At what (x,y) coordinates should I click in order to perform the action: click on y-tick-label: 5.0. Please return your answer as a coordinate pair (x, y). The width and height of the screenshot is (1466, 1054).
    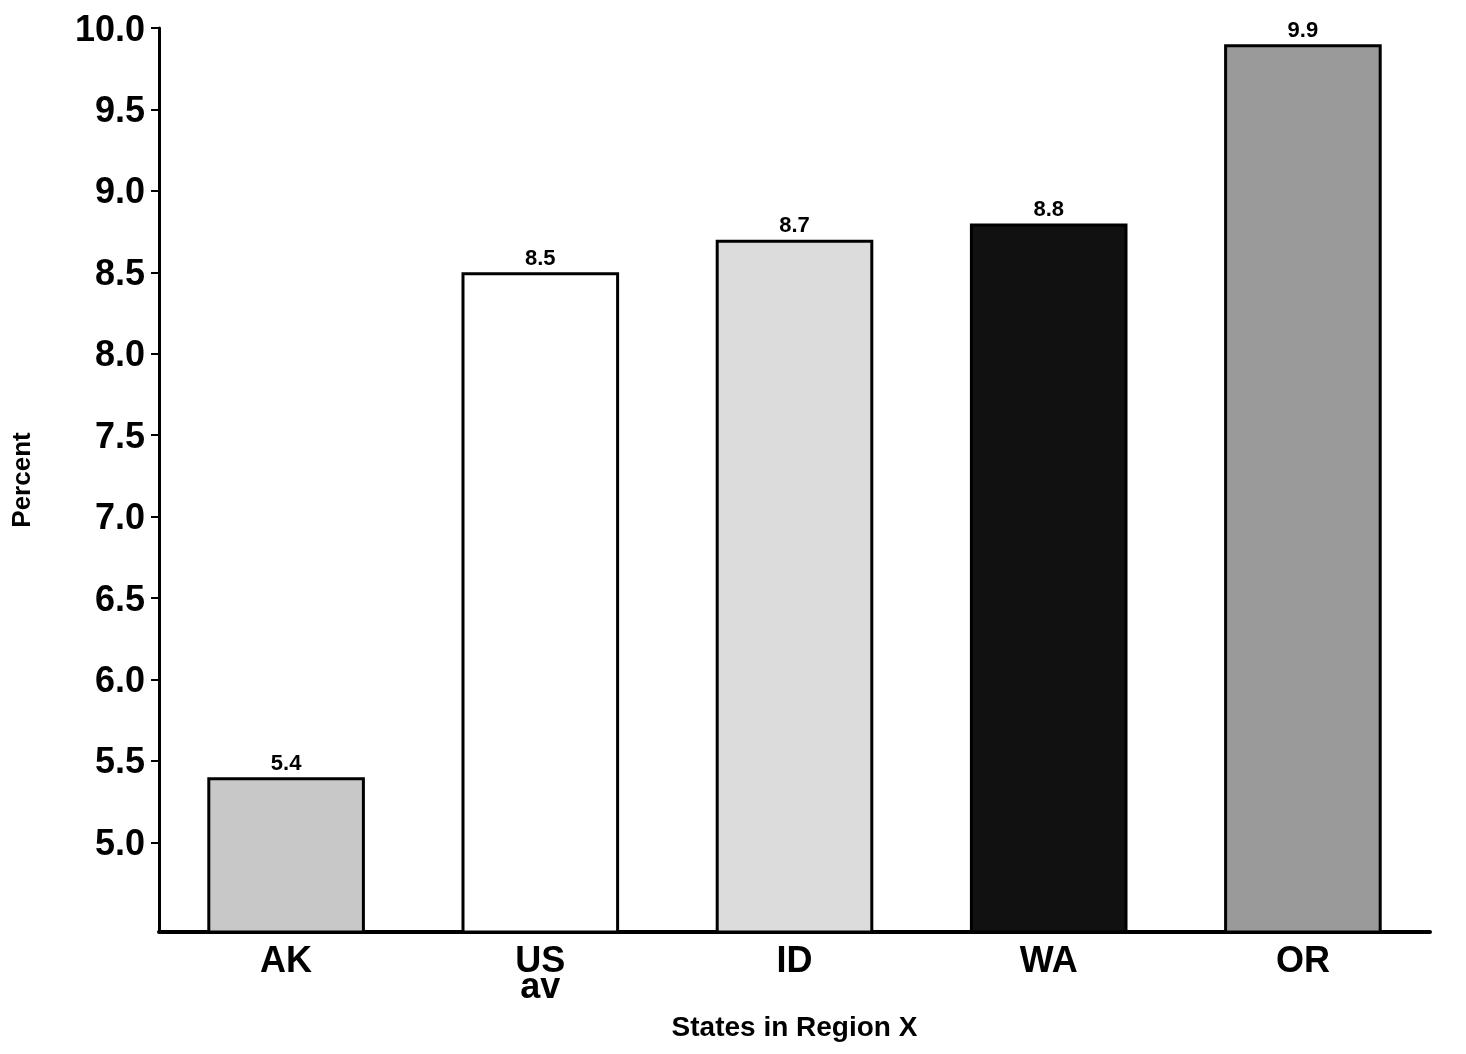
    Looking at the image, I should click on (119, 842).